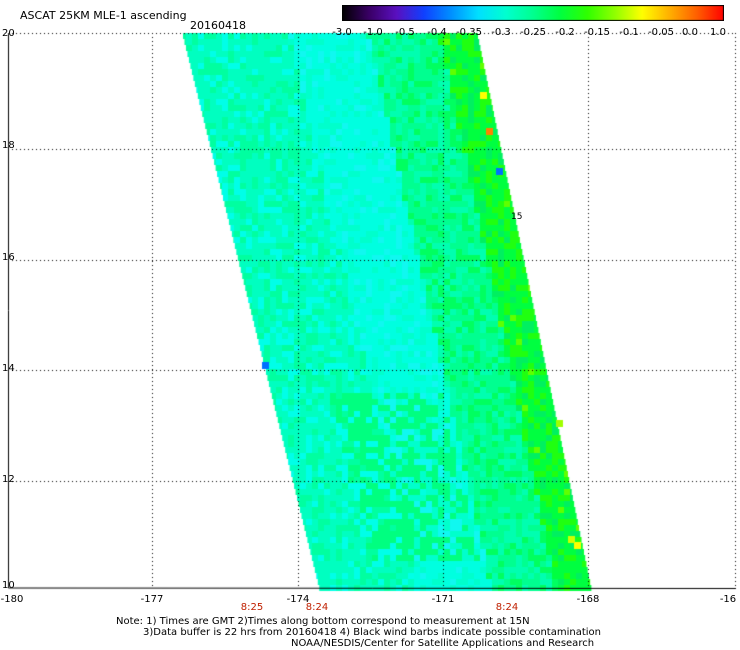  Describe the element at coordinates (443, 599) in the screenshot. I see `lon-label: -171` at that location.